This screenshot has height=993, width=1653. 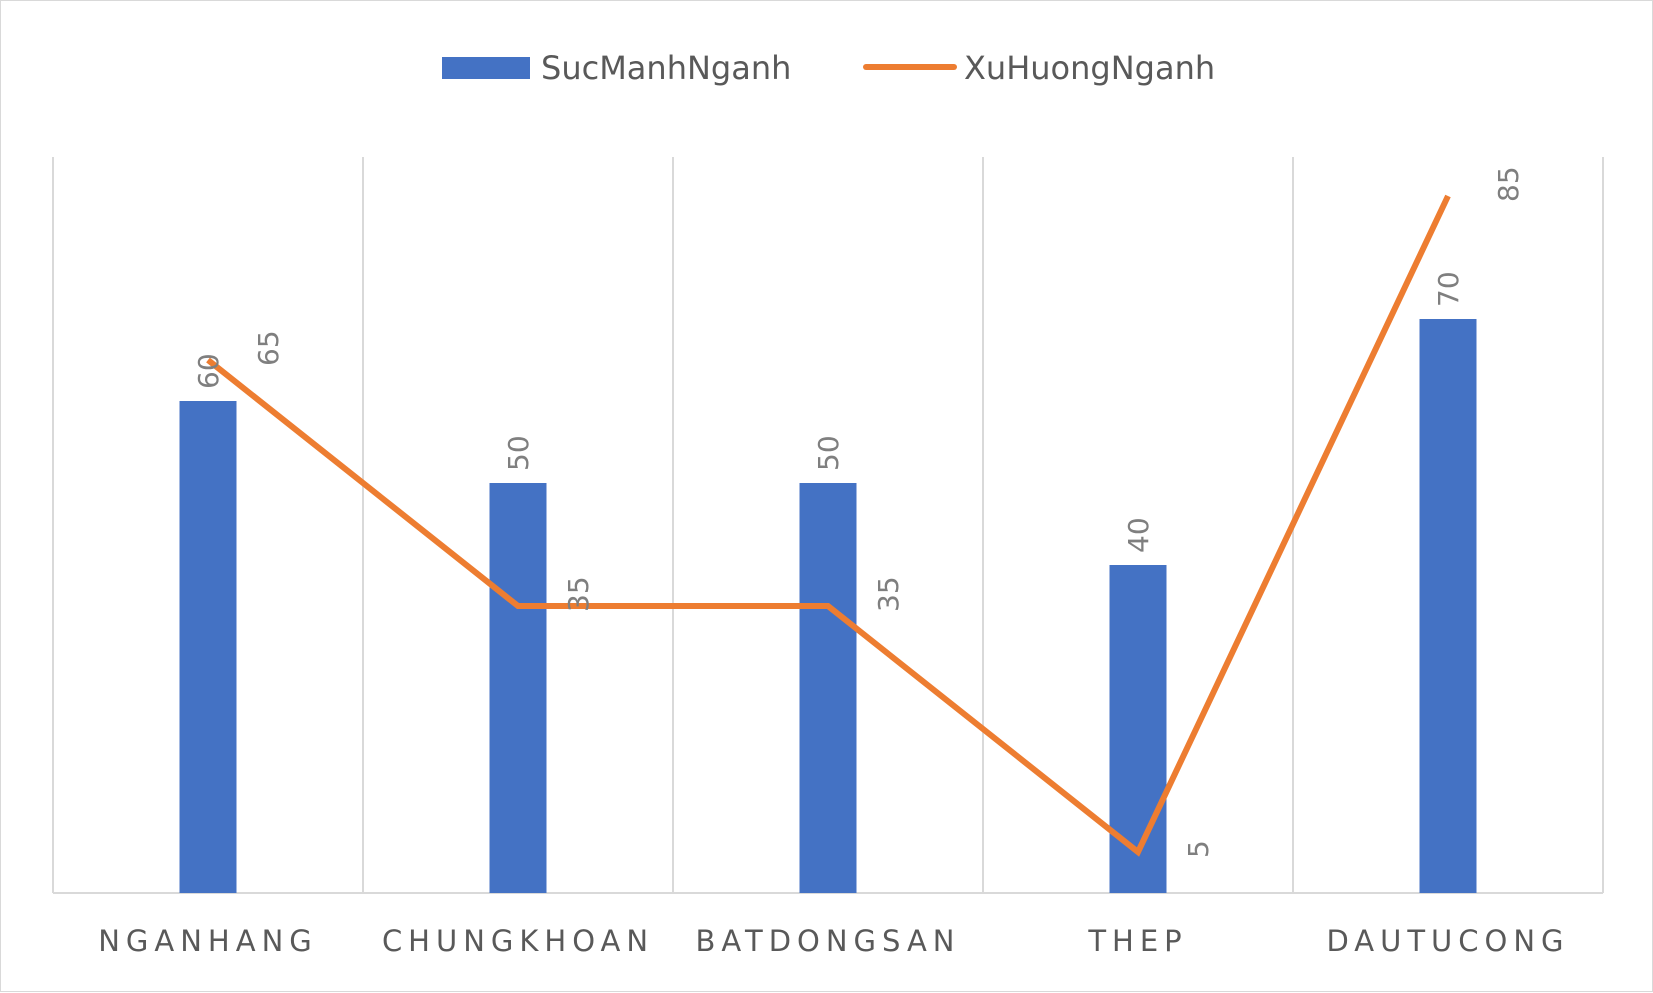 What do you see at coordinates (1448, 606) in the screenshot?
I see `bar-dautucong` at bounding box center [1448, 606].